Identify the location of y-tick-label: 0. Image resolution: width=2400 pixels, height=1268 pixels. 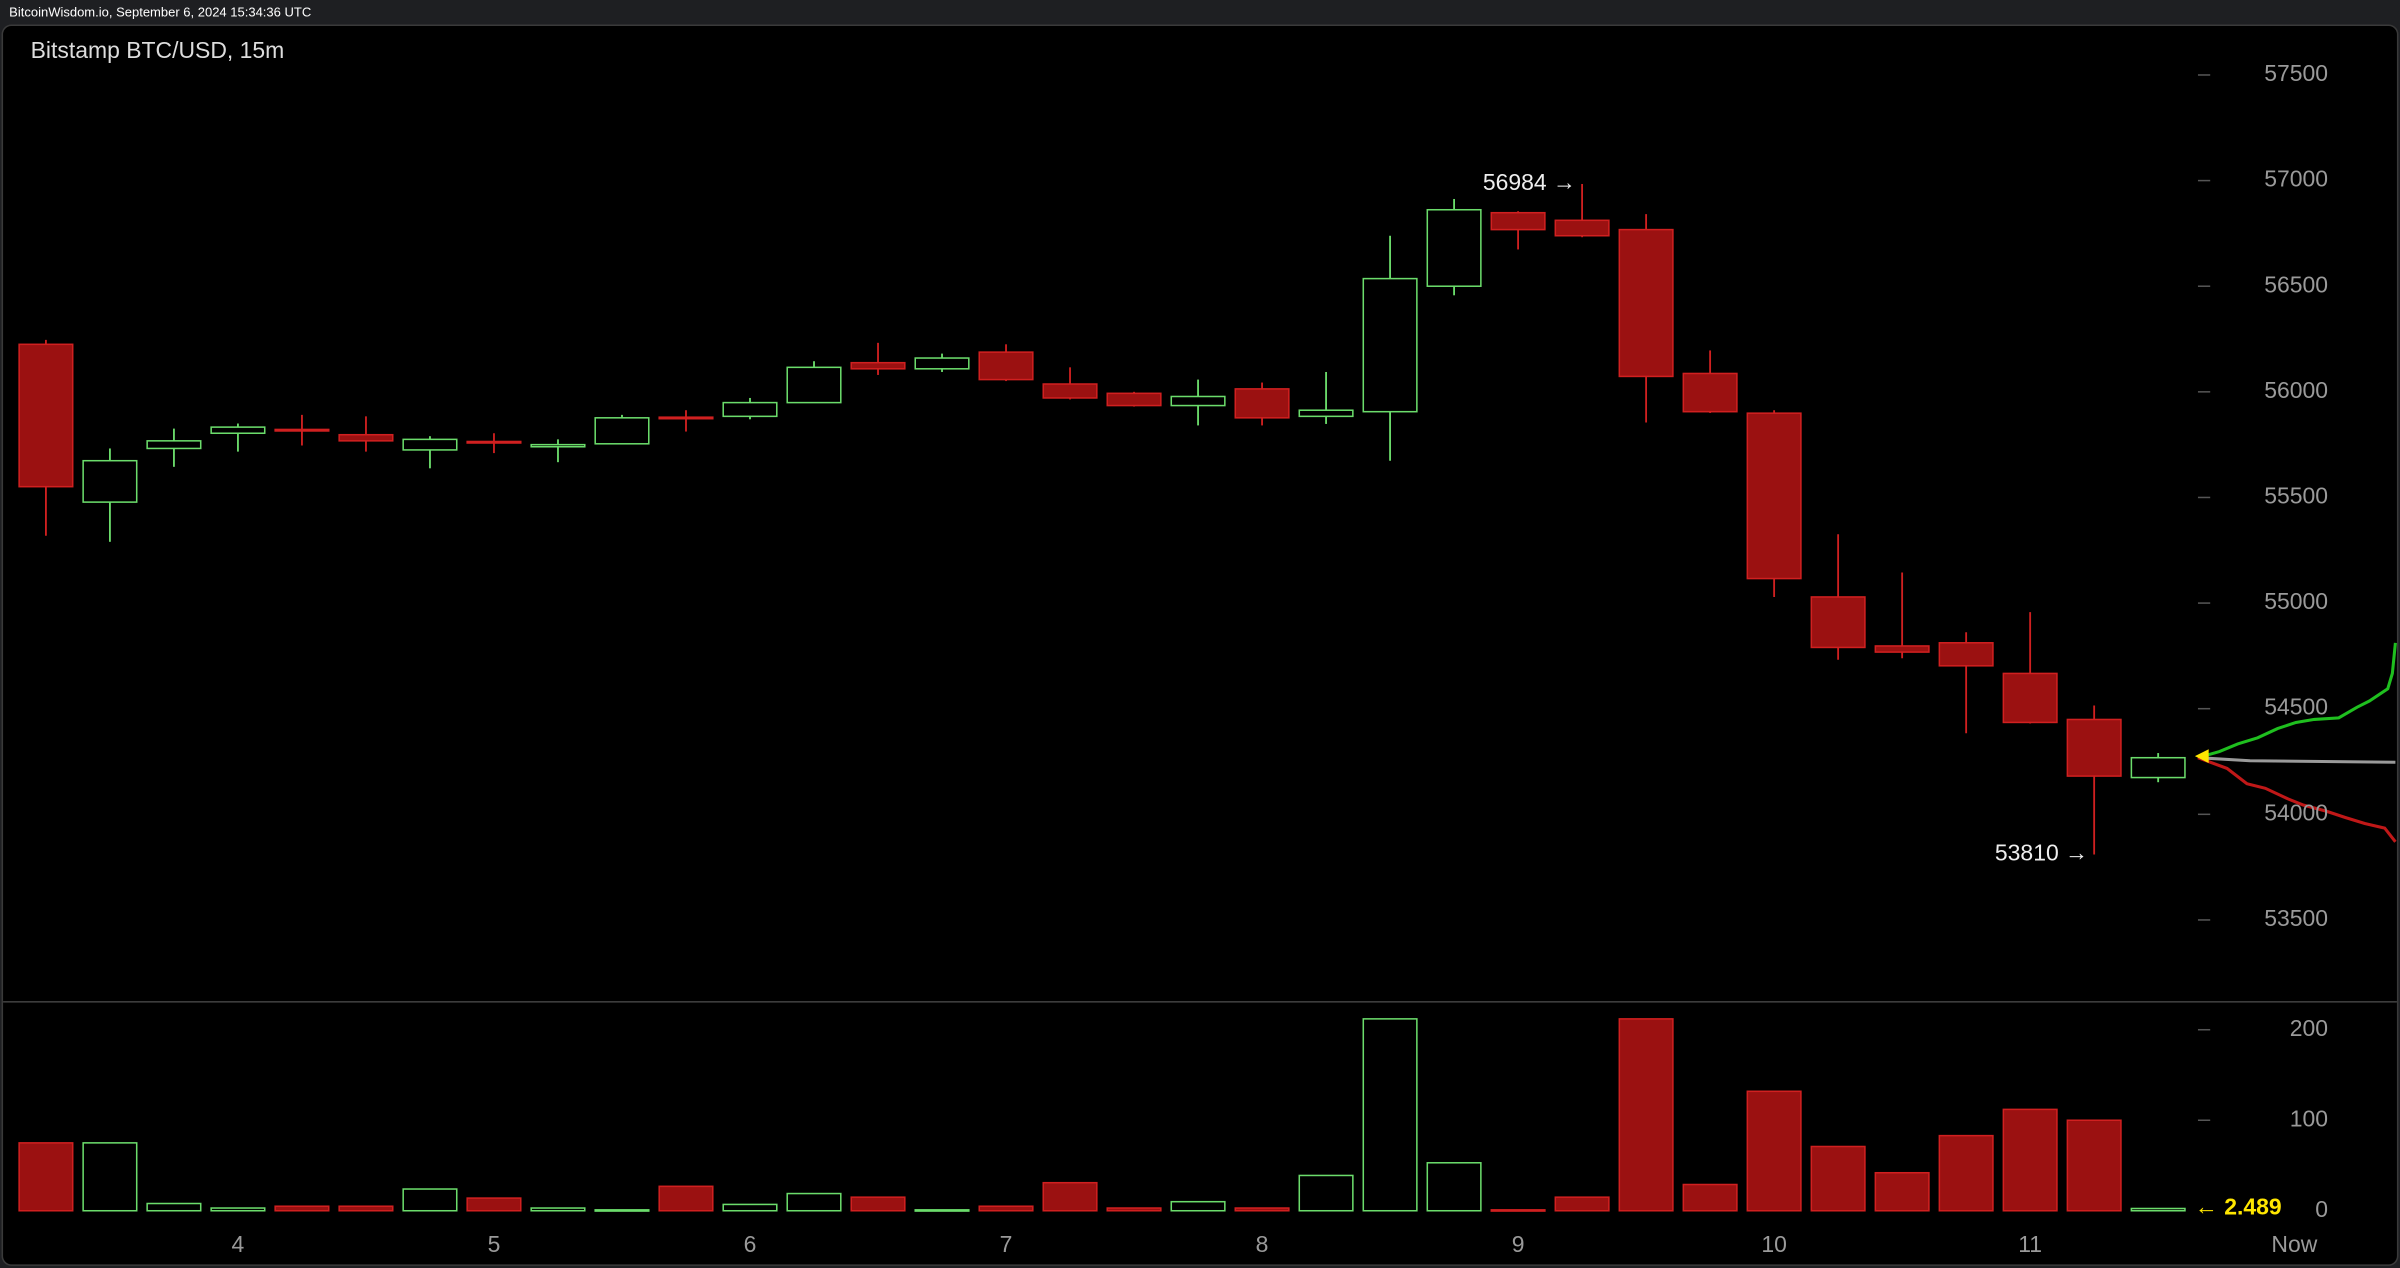
(2321, 1209).